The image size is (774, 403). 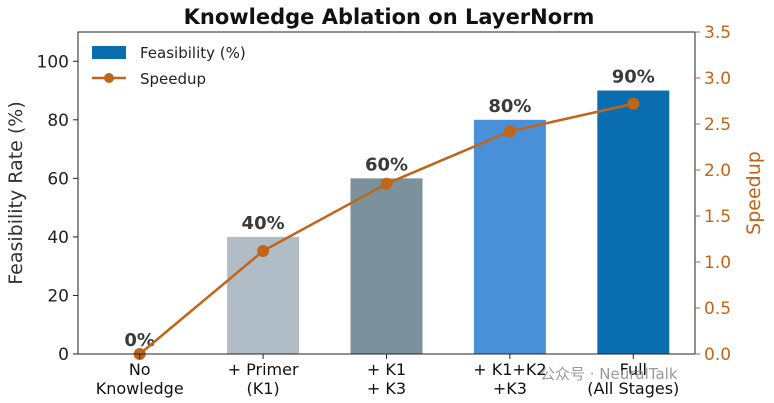 I want to click on left-tick-label-1: 20, so click(x=58, y=296).